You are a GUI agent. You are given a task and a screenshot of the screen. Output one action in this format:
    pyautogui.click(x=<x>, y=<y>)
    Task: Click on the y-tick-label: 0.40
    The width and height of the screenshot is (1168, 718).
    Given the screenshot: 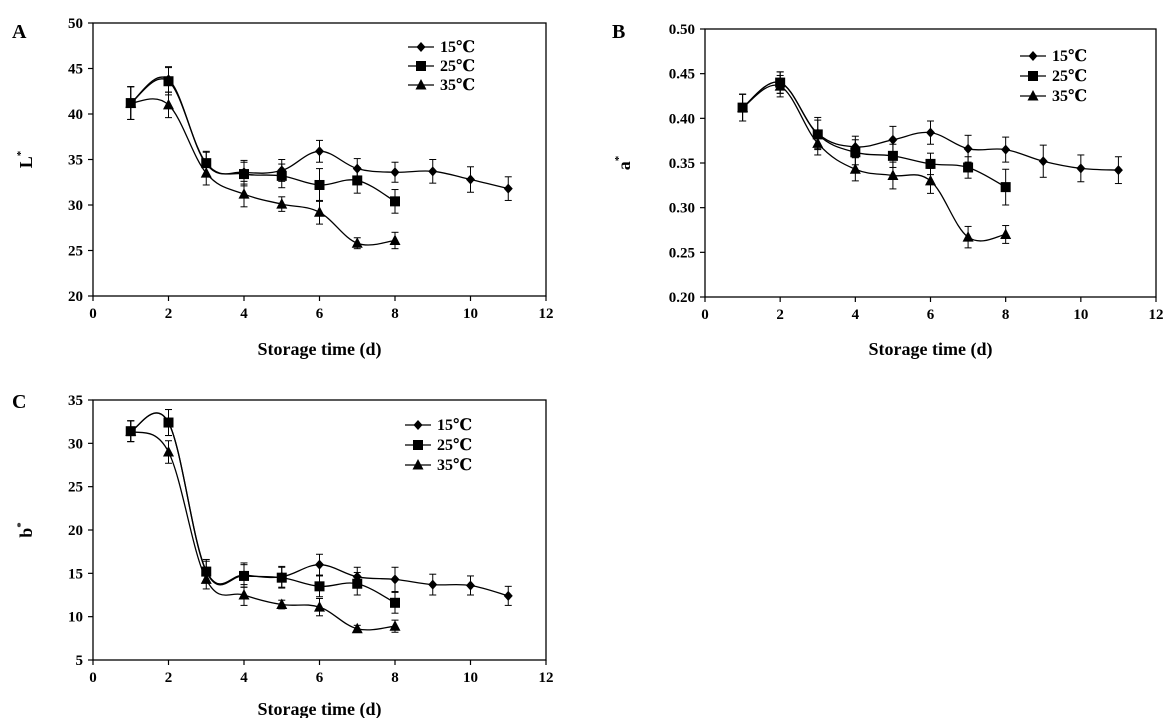 What is the action you would take?
    pyautogui.click(x=682, y=119)
    